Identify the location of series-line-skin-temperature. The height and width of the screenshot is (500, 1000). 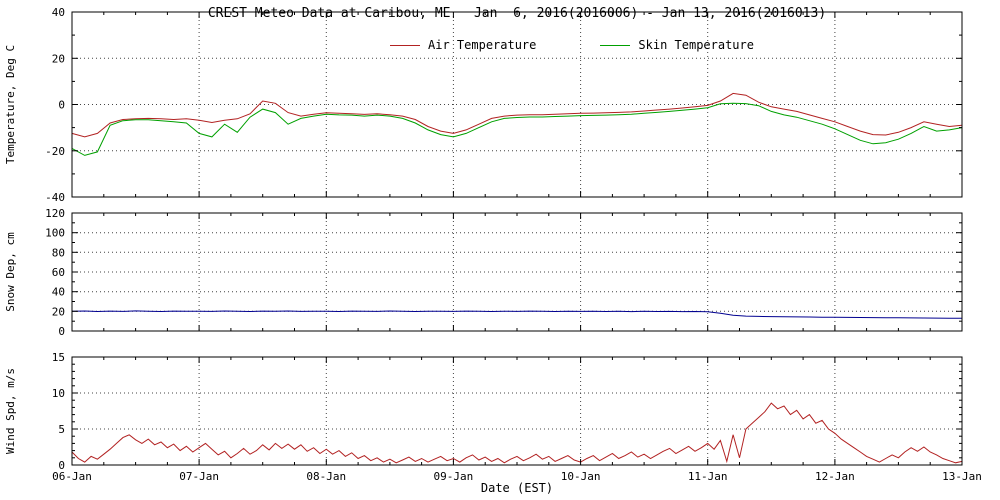
(517, 129).